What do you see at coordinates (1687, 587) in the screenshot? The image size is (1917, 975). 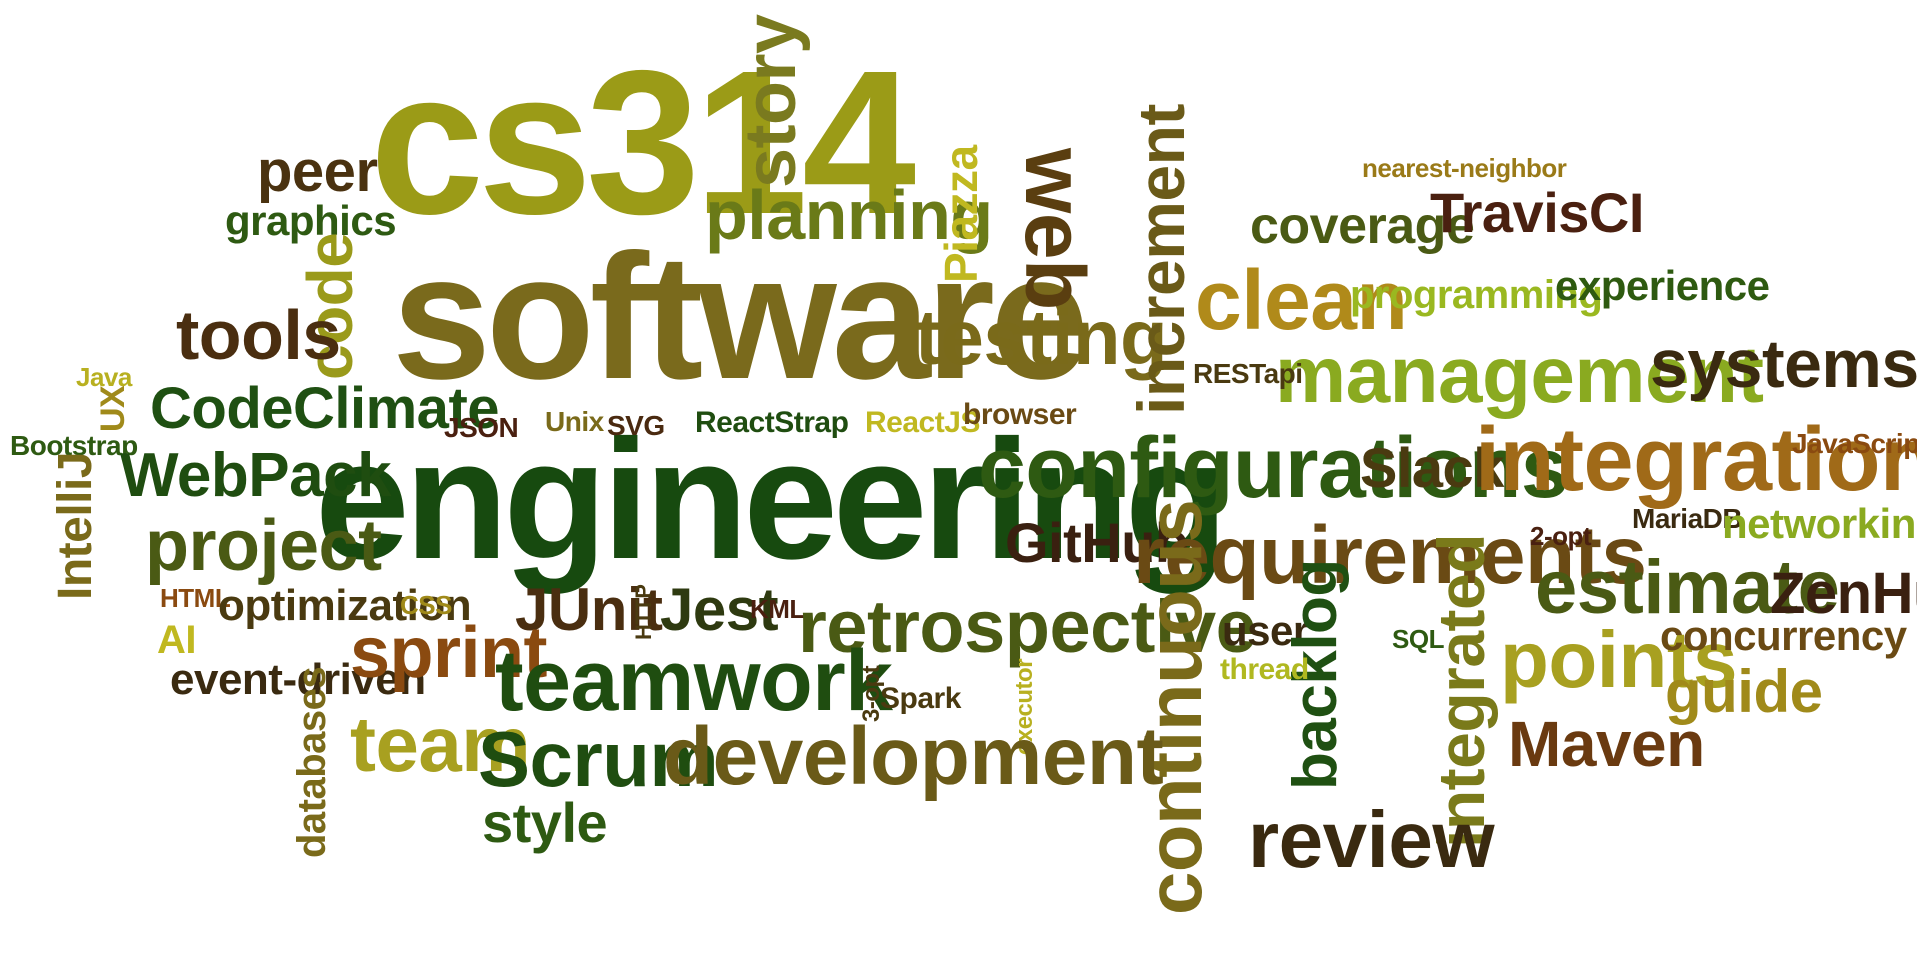 I see `word-estimate: estimate` at bounding box center [1687, 587].